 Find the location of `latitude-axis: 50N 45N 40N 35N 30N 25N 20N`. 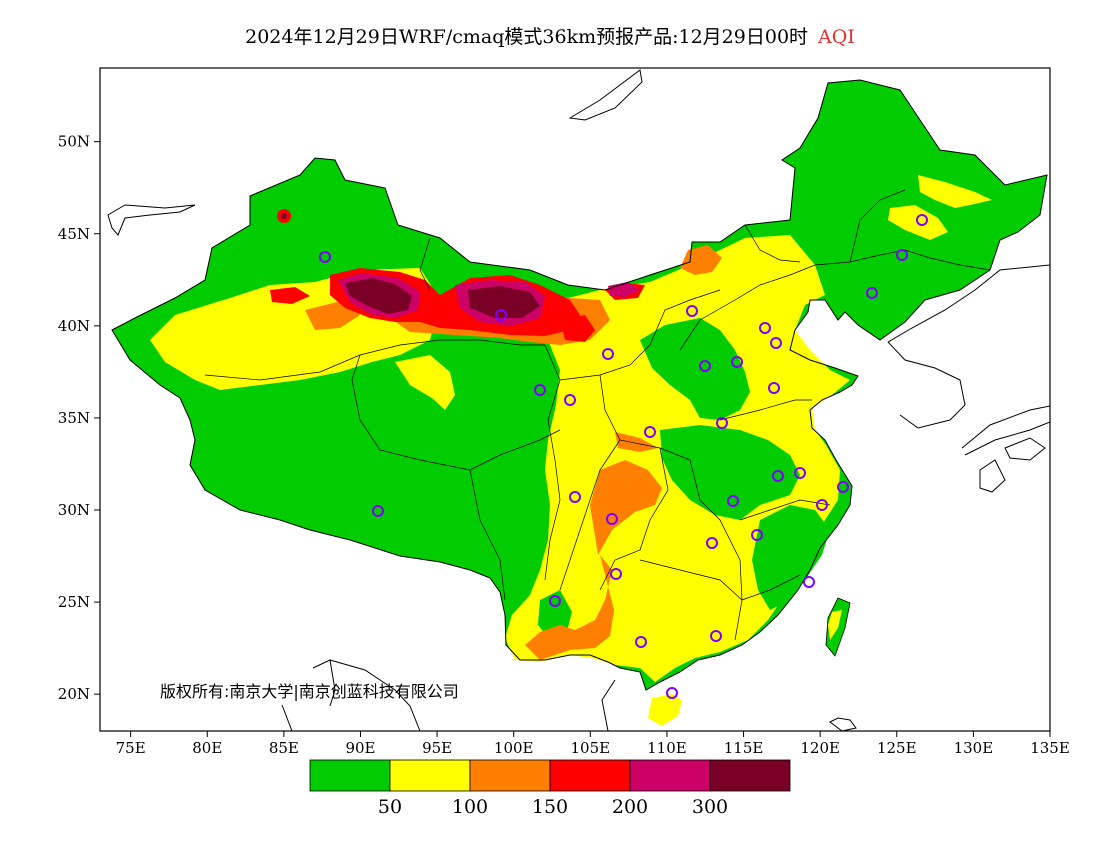

latitude-axis: 50N 45N 40N 35N 30N 25N 20N is located at coordinates (79, 418).